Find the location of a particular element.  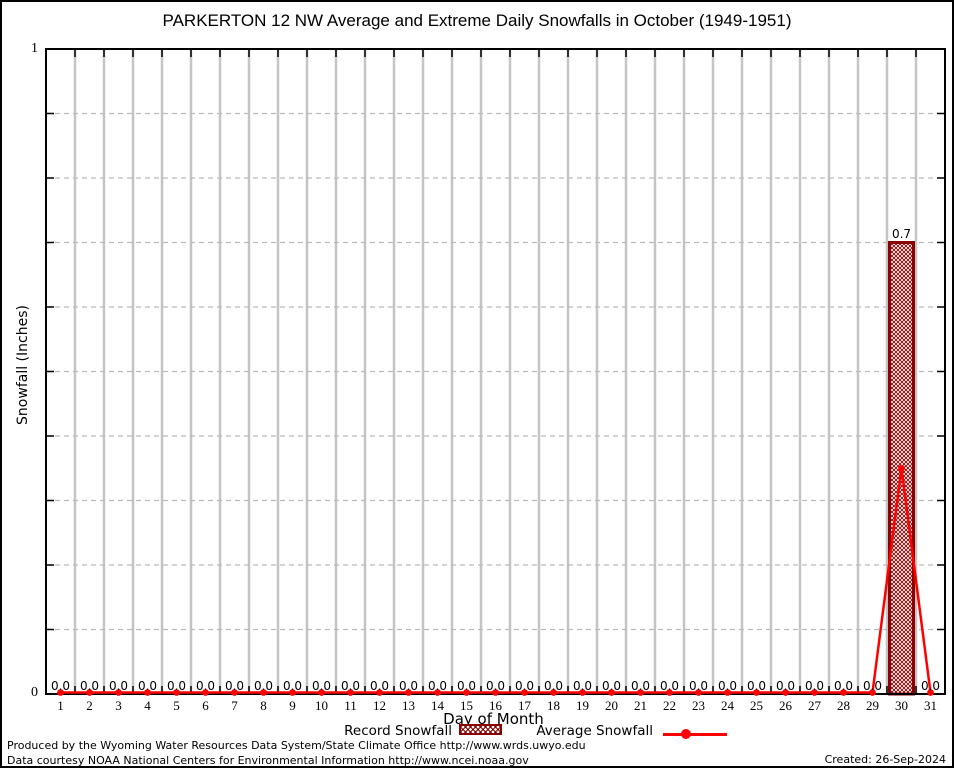

x-tick-label: 3 is located at coordinates (118, 705).